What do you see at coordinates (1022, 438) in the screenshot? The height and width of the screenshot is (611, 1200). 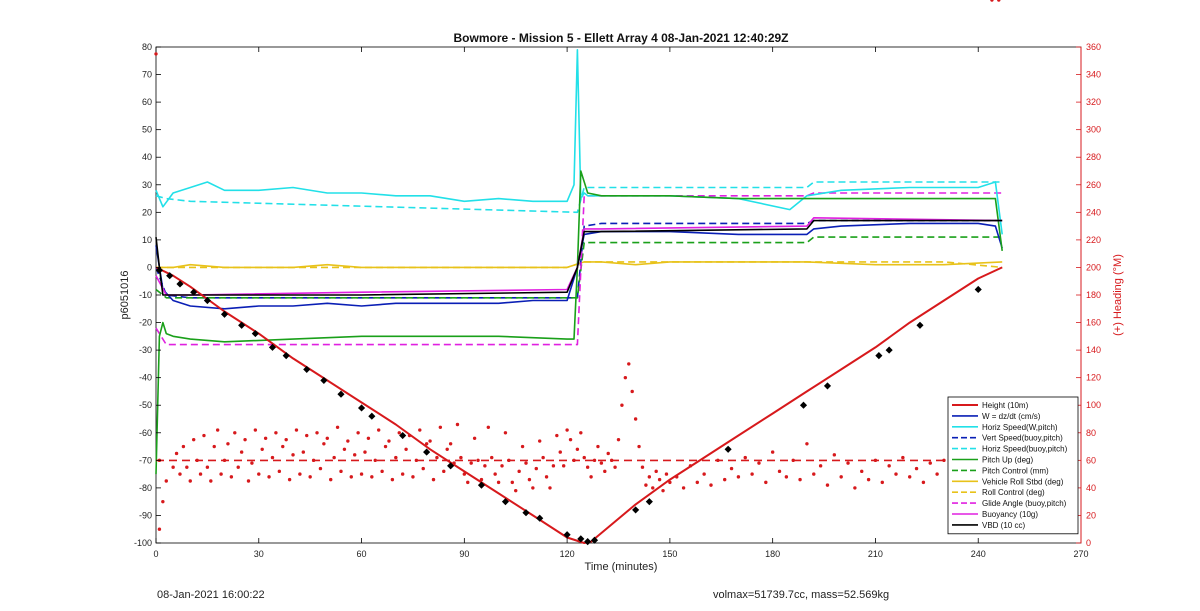 I see `legend-label: Vert Speed(buoy,pitch)` at bounding box center [1022, 438].